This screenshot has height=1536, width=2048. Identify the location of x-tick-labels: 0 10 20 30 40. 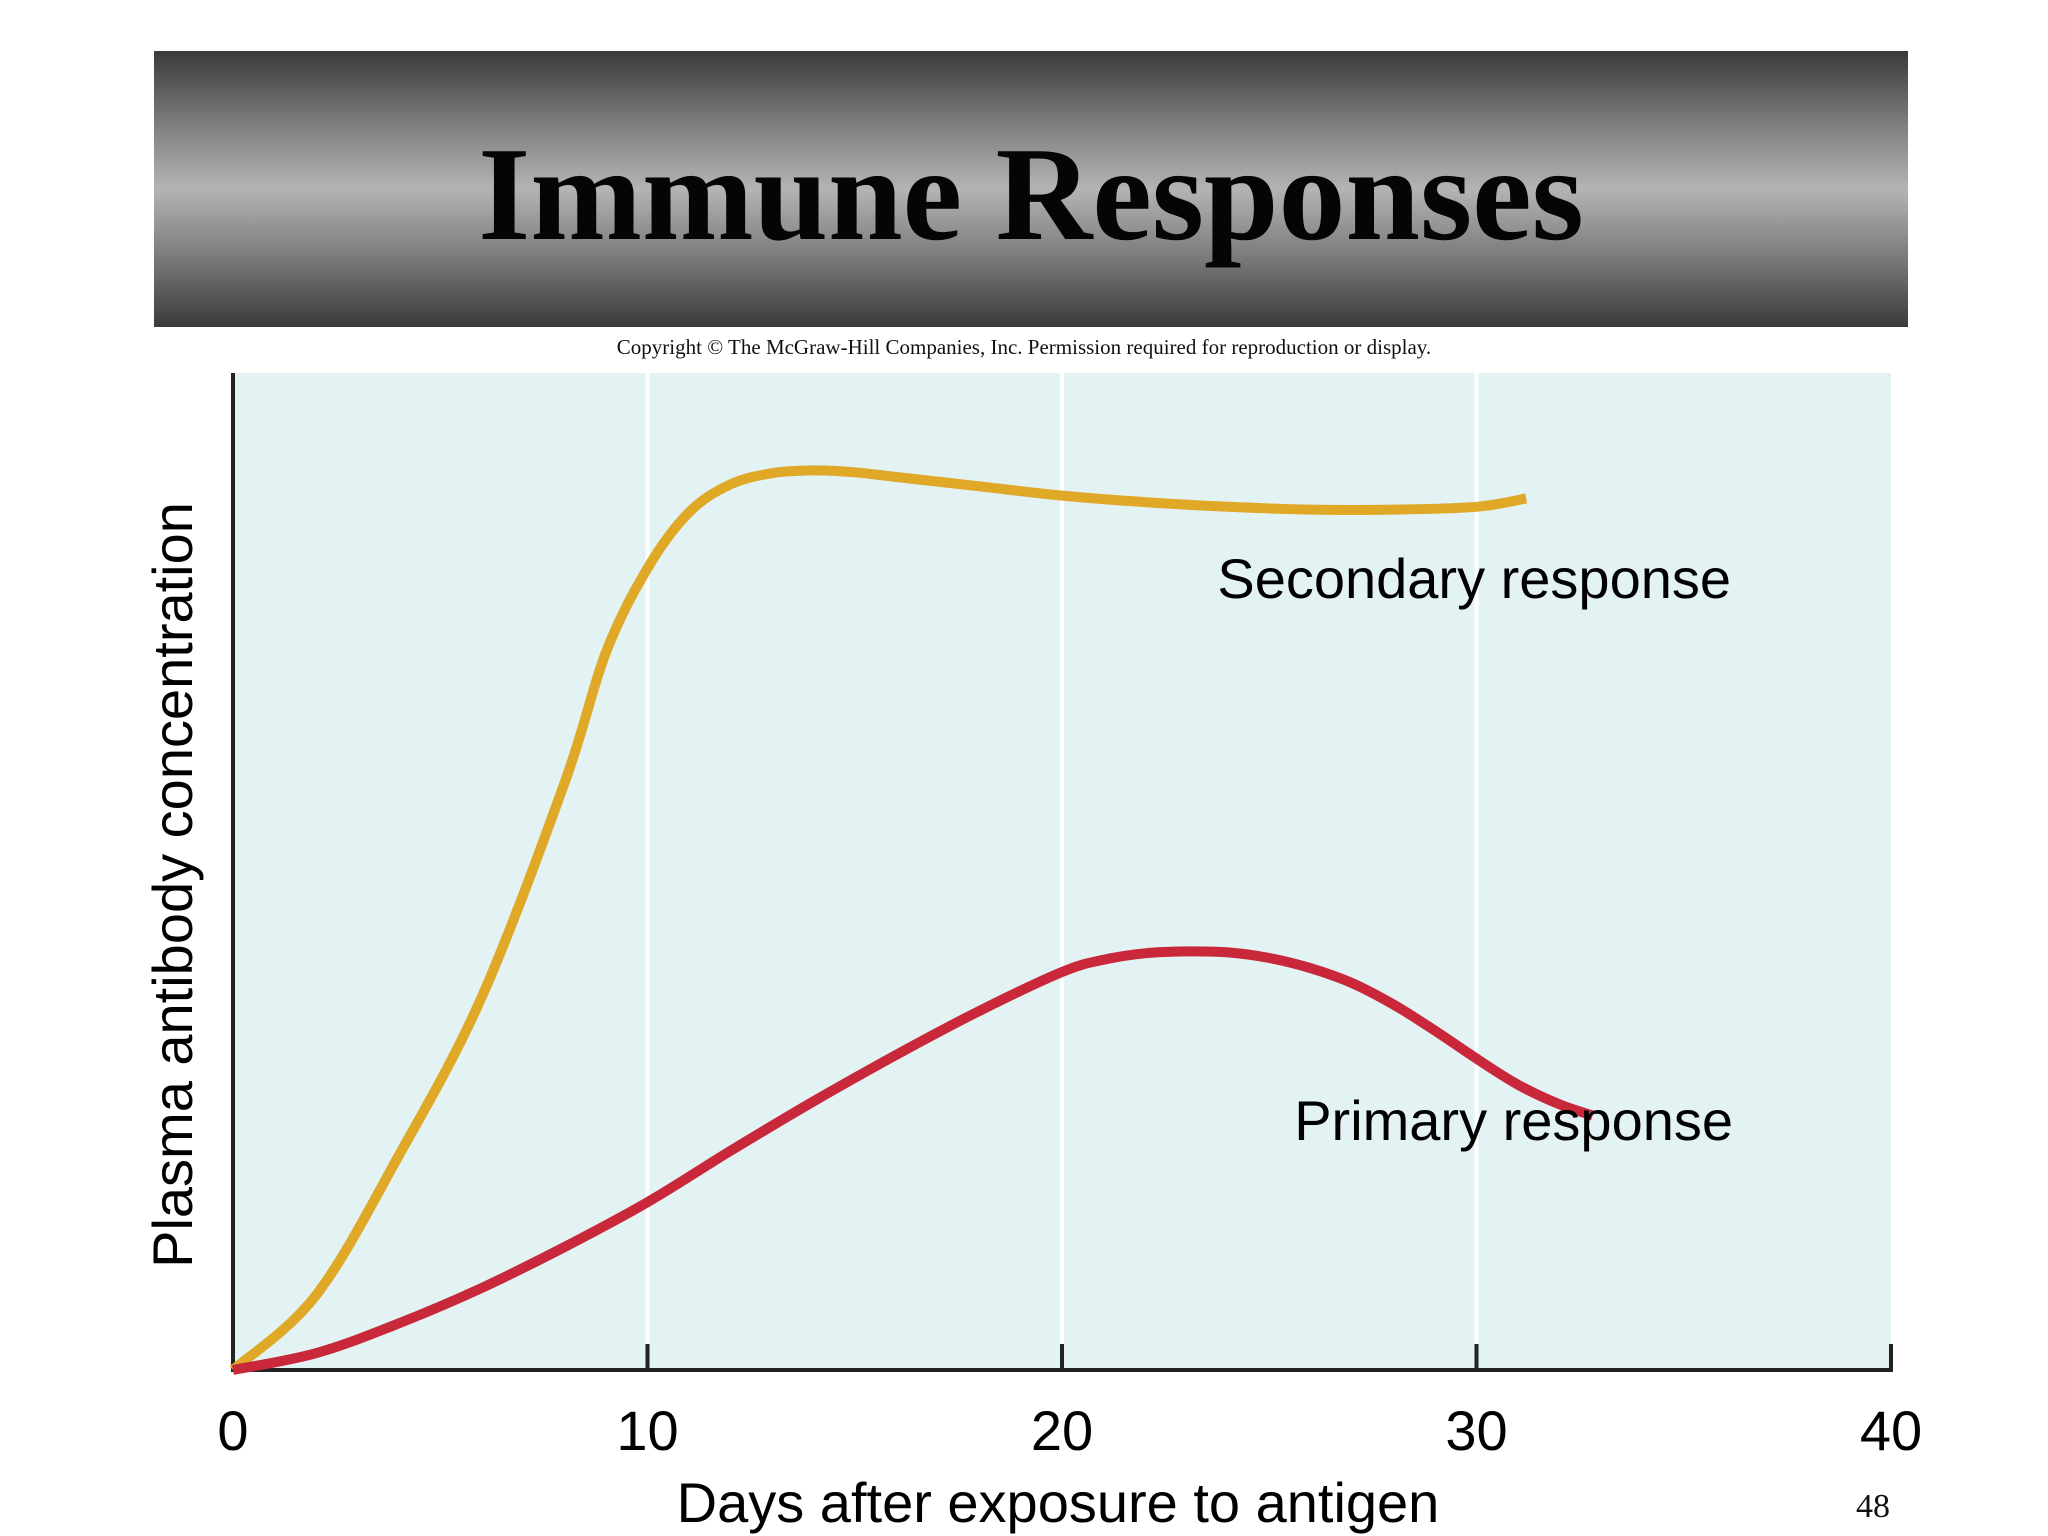
(1069, 1430).